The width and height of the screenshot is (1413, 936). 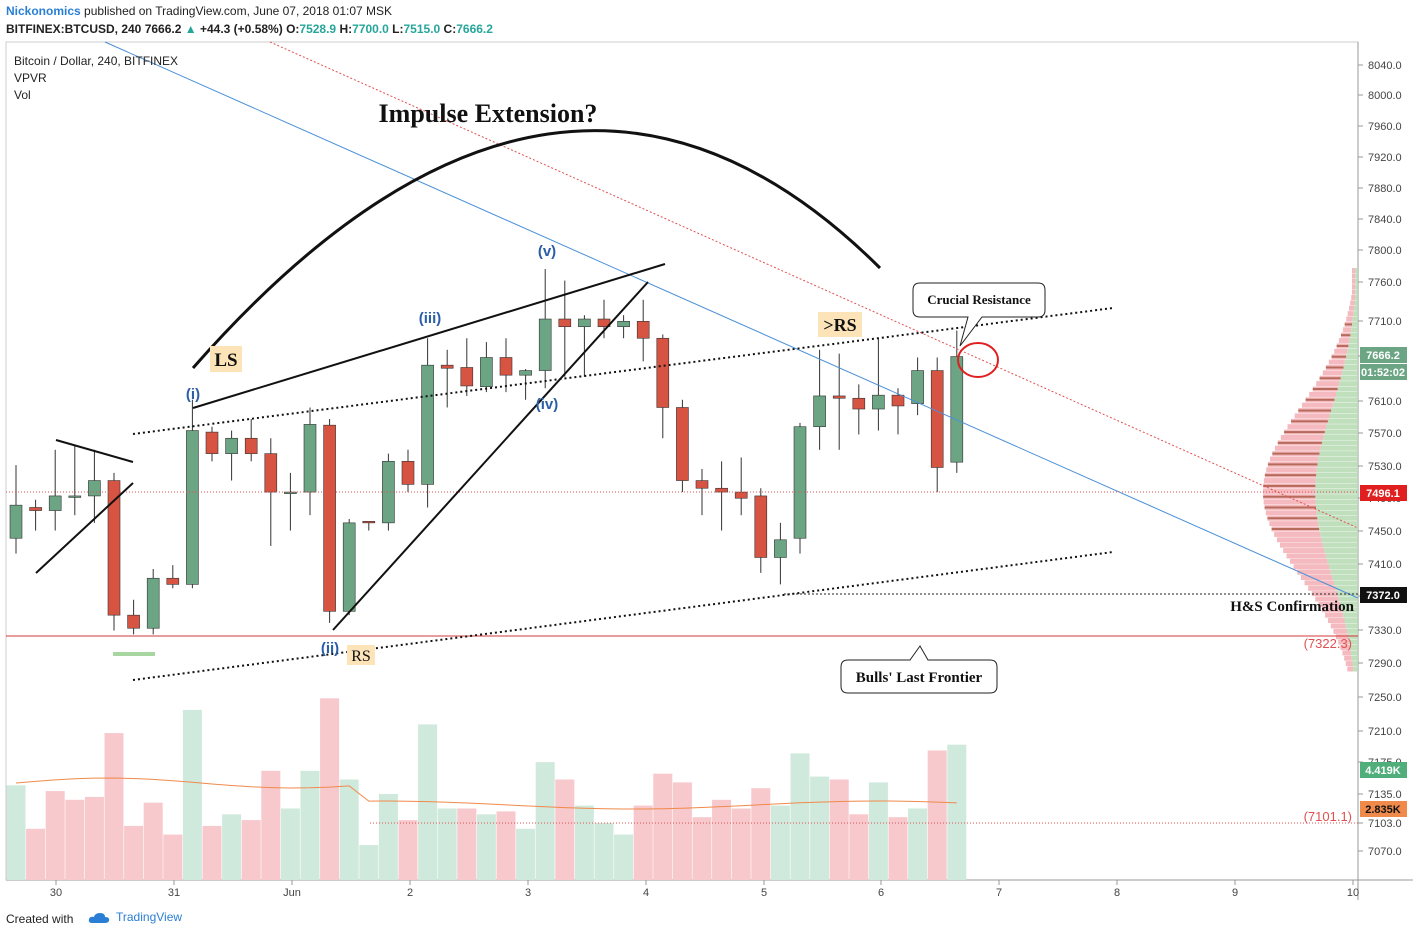 I want to click on close-value: 7666.2, so click(x=474, y=29).